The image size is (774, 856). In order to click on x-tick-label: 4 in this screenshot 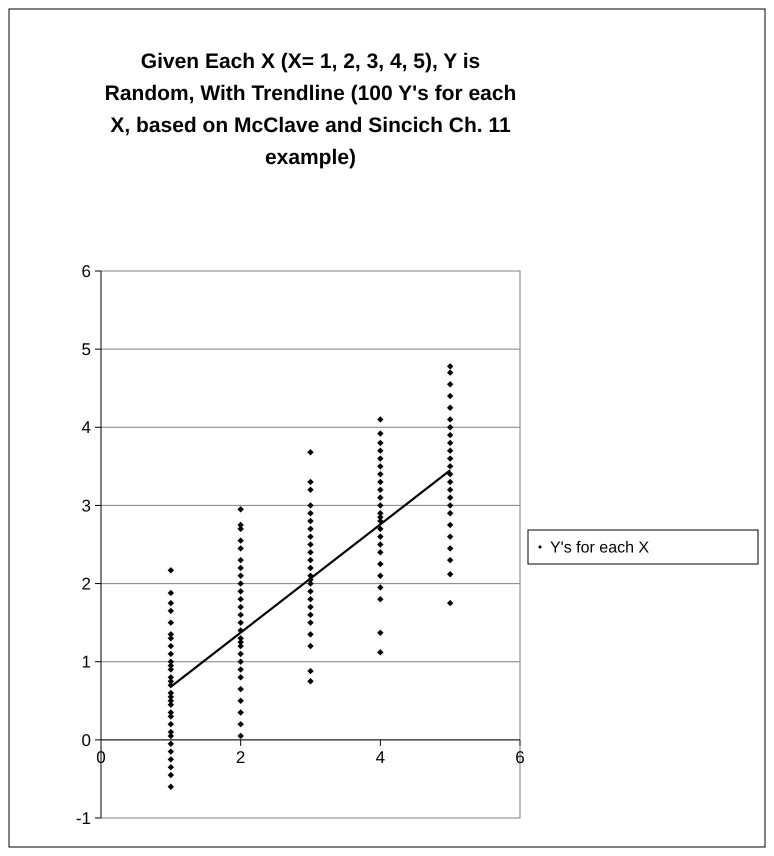, I will do `click(381, 757)`.